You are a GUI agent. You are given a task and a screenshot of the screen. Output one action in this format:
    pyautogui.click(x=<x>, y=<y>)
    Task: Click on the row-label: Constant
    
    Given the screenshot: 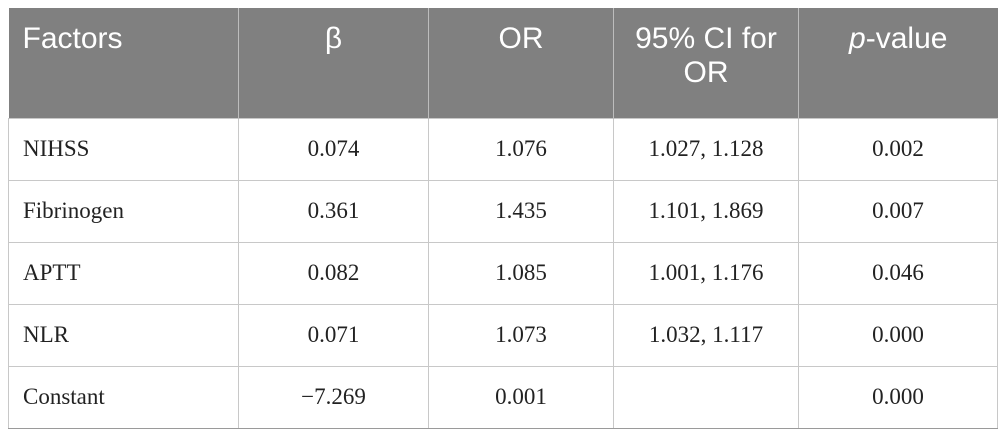 What is the action you would take?
    pyautogui.click(x=123, y=397)
    